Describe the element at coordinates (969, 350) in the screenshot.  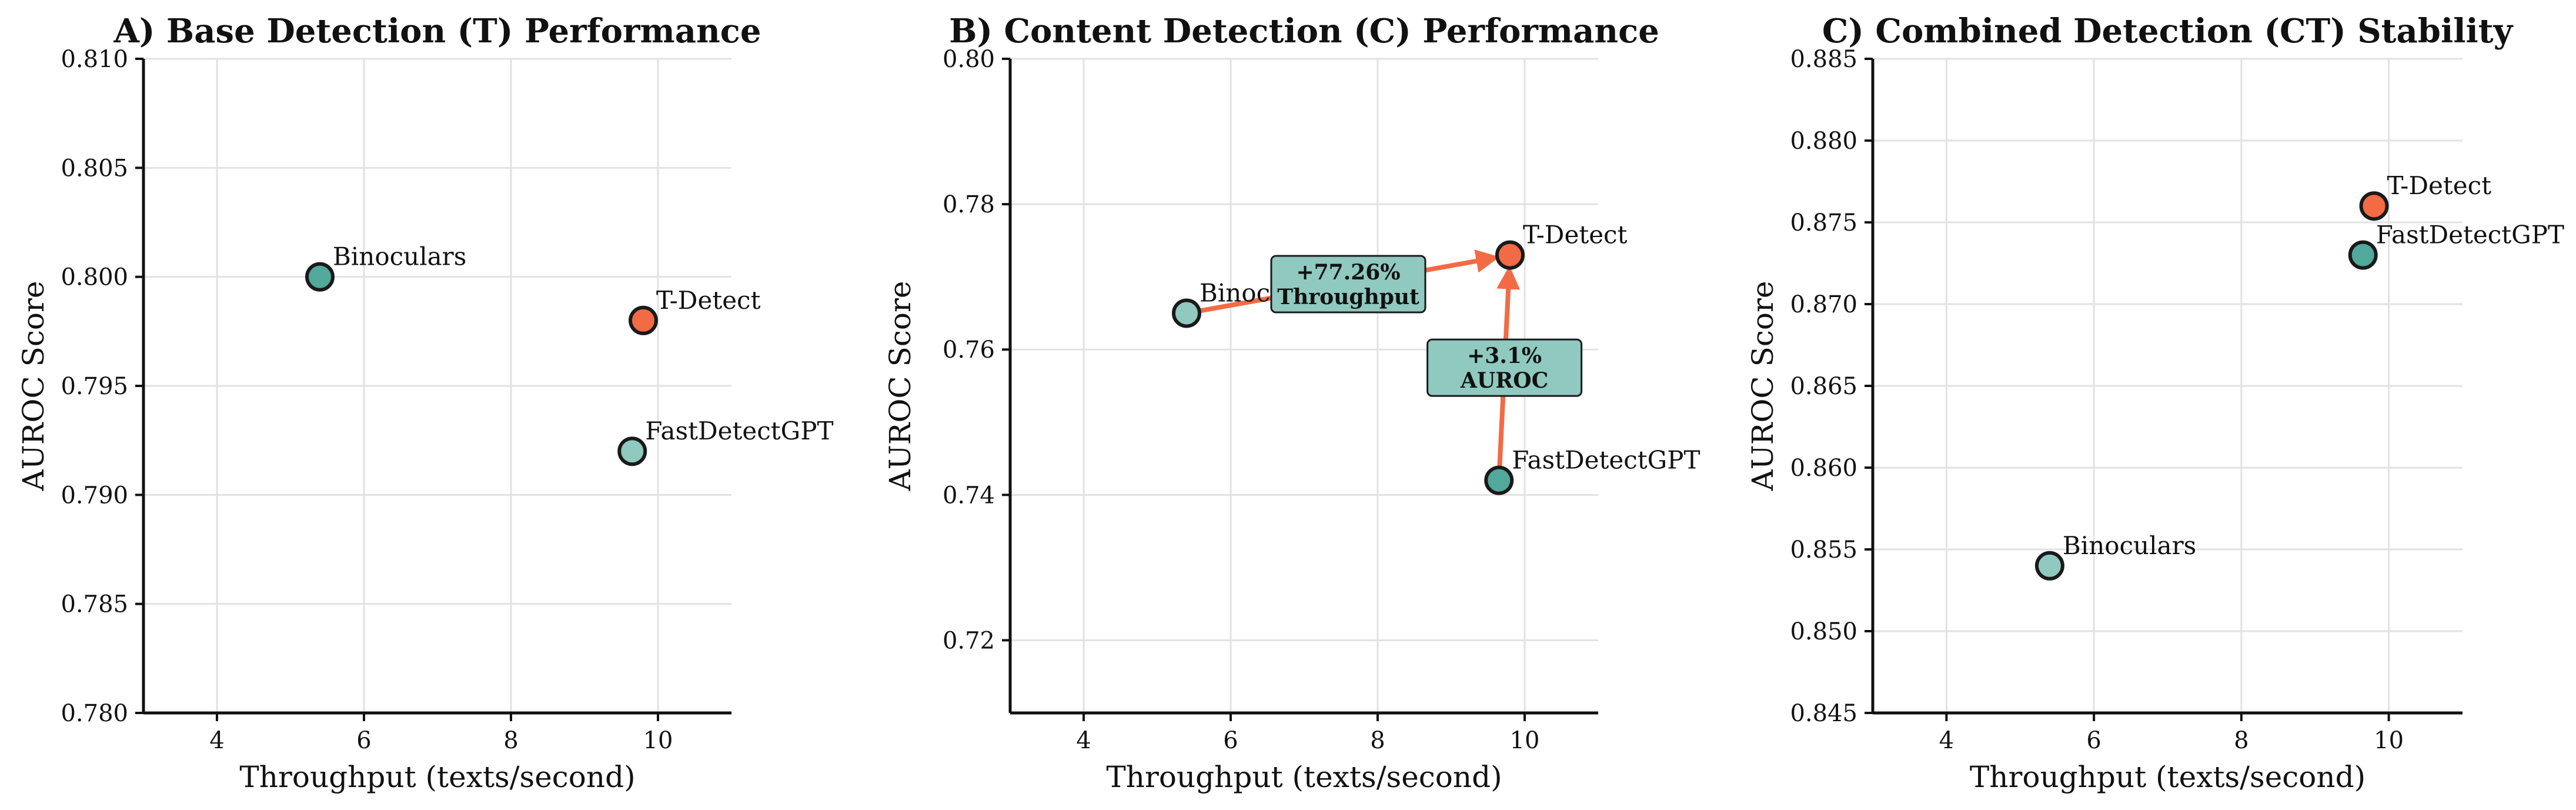
I see `y-tick-label: 0.76` at that location.